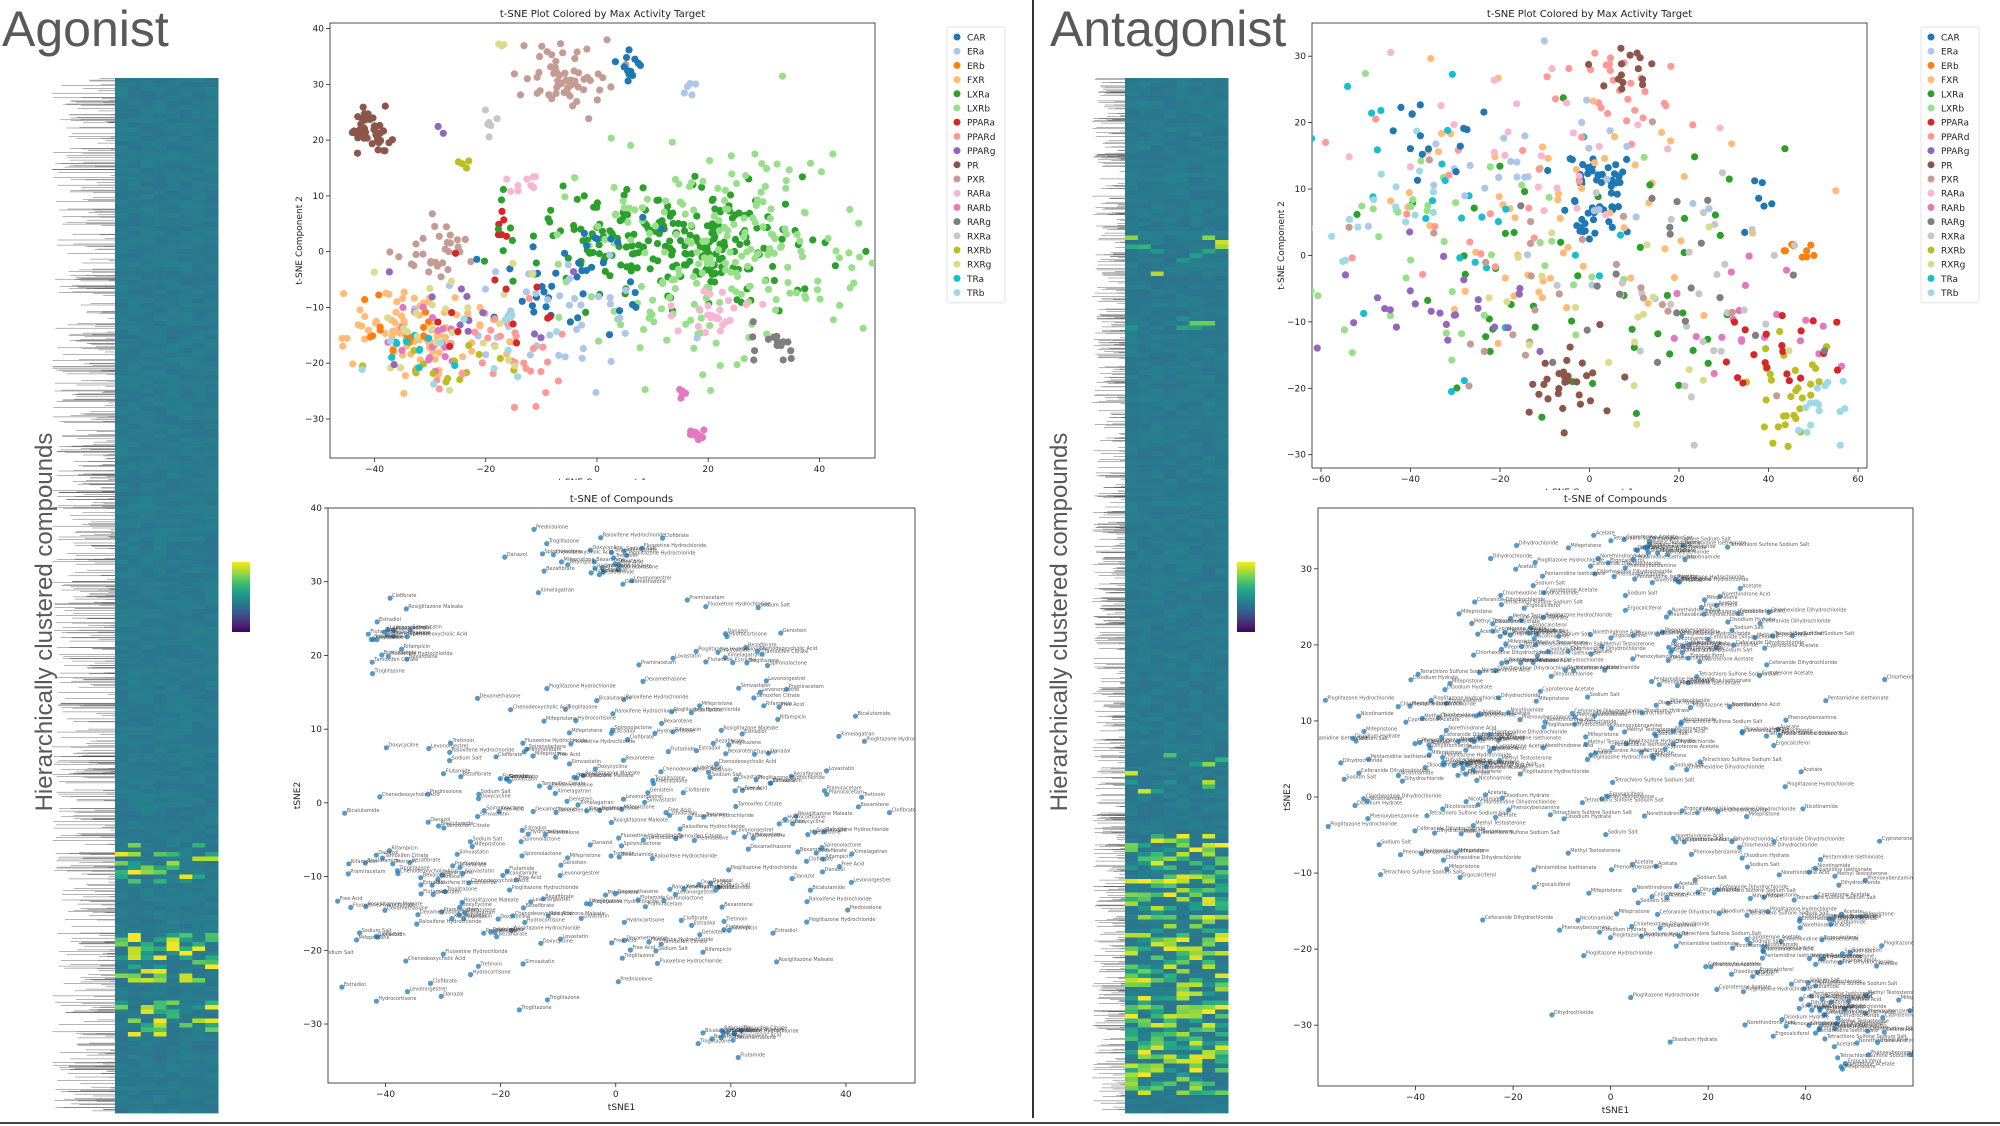 The height and width of the screenshot is (1126, 2000). Describe the element at coordinates (560, 296) in the screenshot. I see `point-ERa` at that location.